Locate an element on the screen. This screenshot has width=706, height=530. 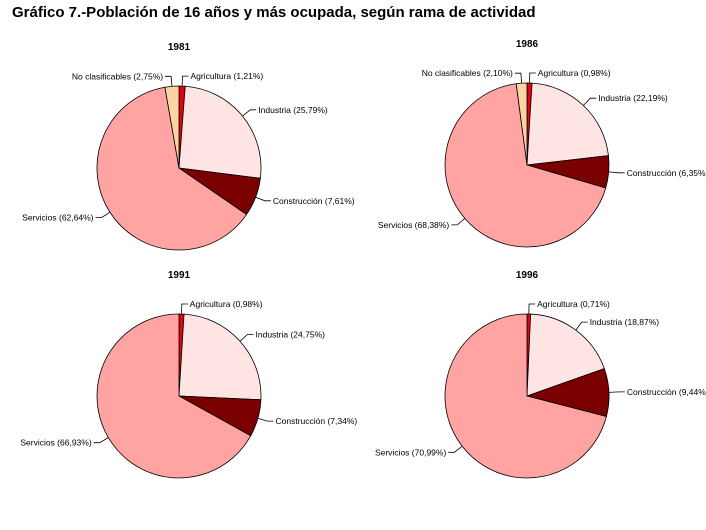
chart-title: 1986 is located at coordinates (527, 44).